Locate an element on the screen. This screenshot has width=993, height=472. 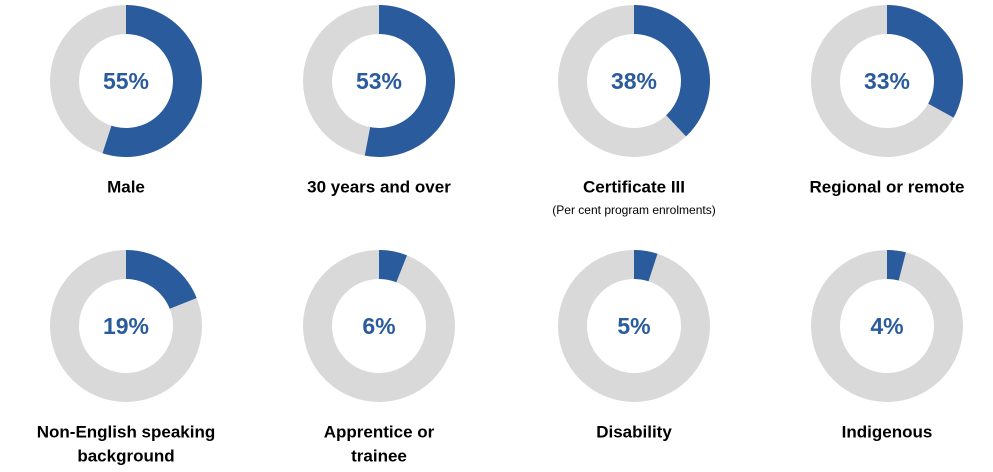
donut-label: Indigenous is located at coordinates (887, 431).